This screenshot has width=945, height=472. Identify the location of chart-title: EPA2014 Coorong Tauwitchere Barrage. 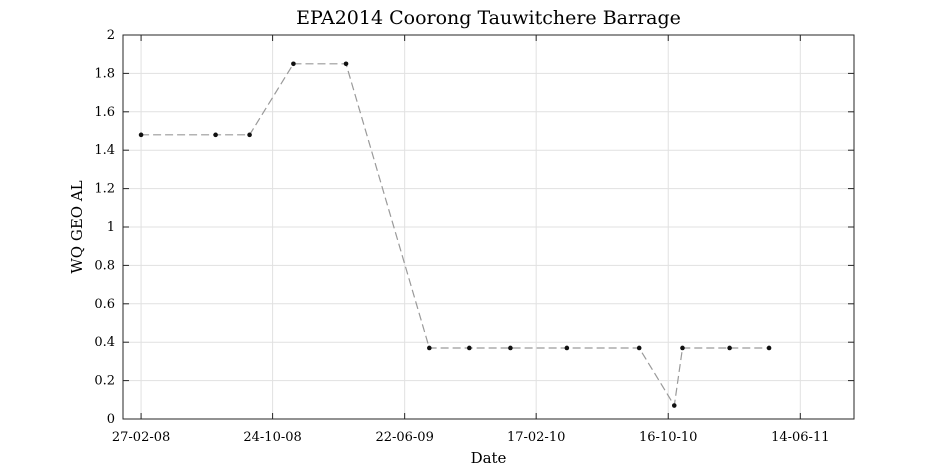
(488, 18).